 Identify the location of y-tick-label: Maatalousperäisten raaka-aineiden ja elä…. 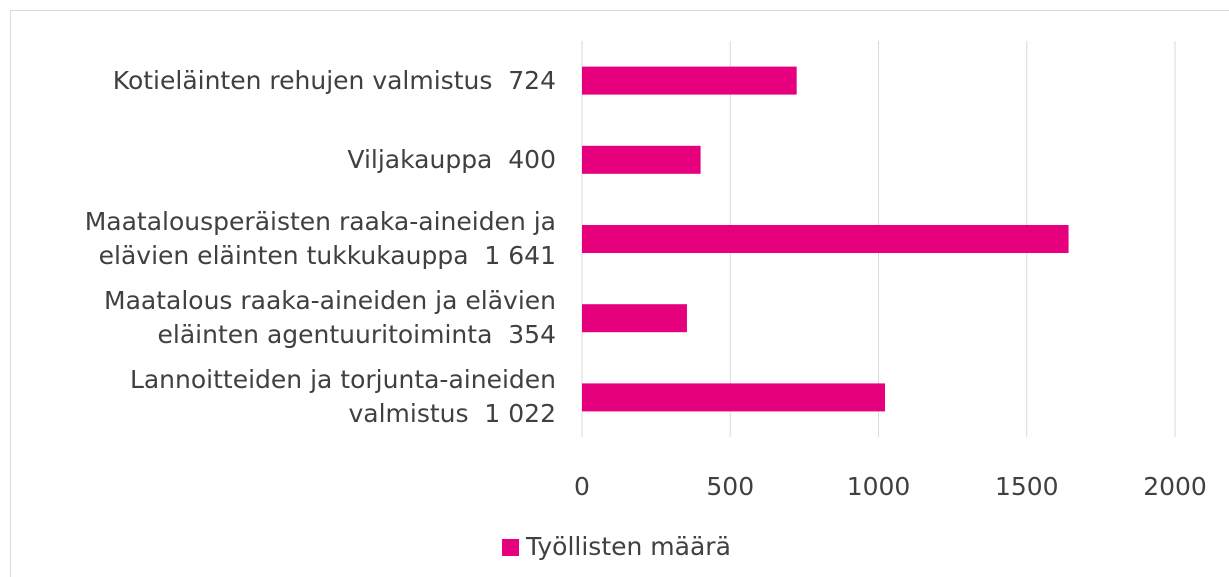
(320, 238).